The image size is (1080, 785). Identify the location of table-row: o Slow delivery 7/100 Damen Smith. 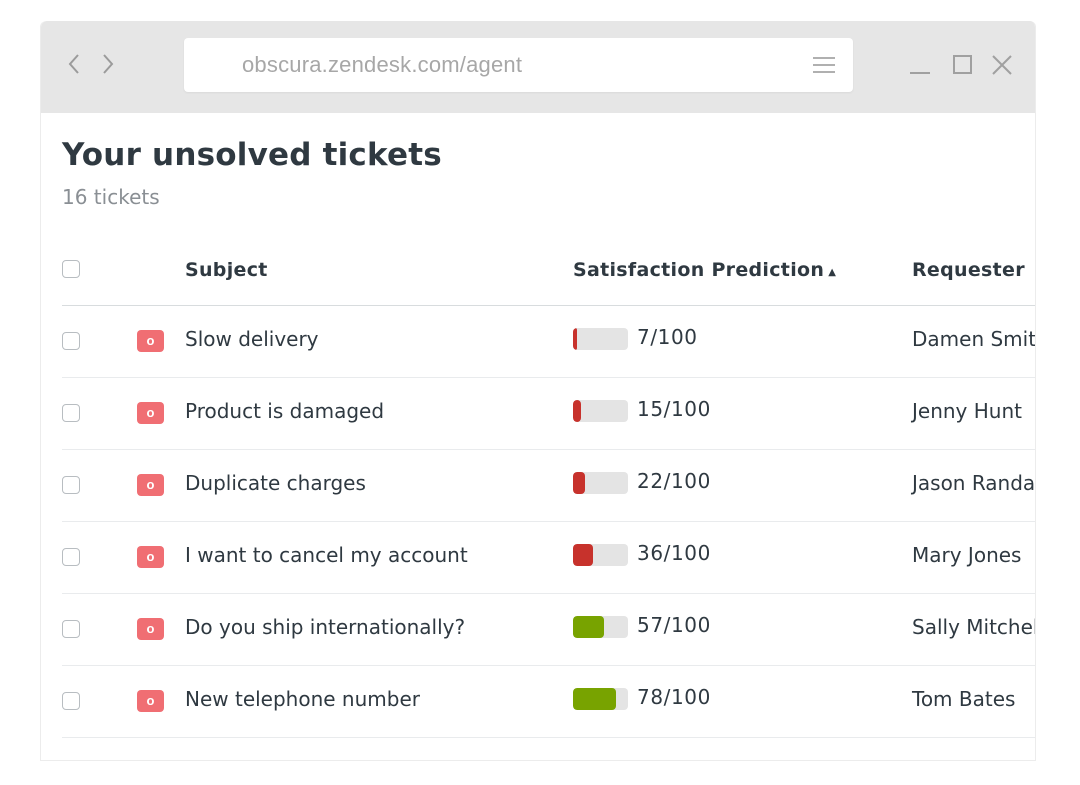
(549, 342).